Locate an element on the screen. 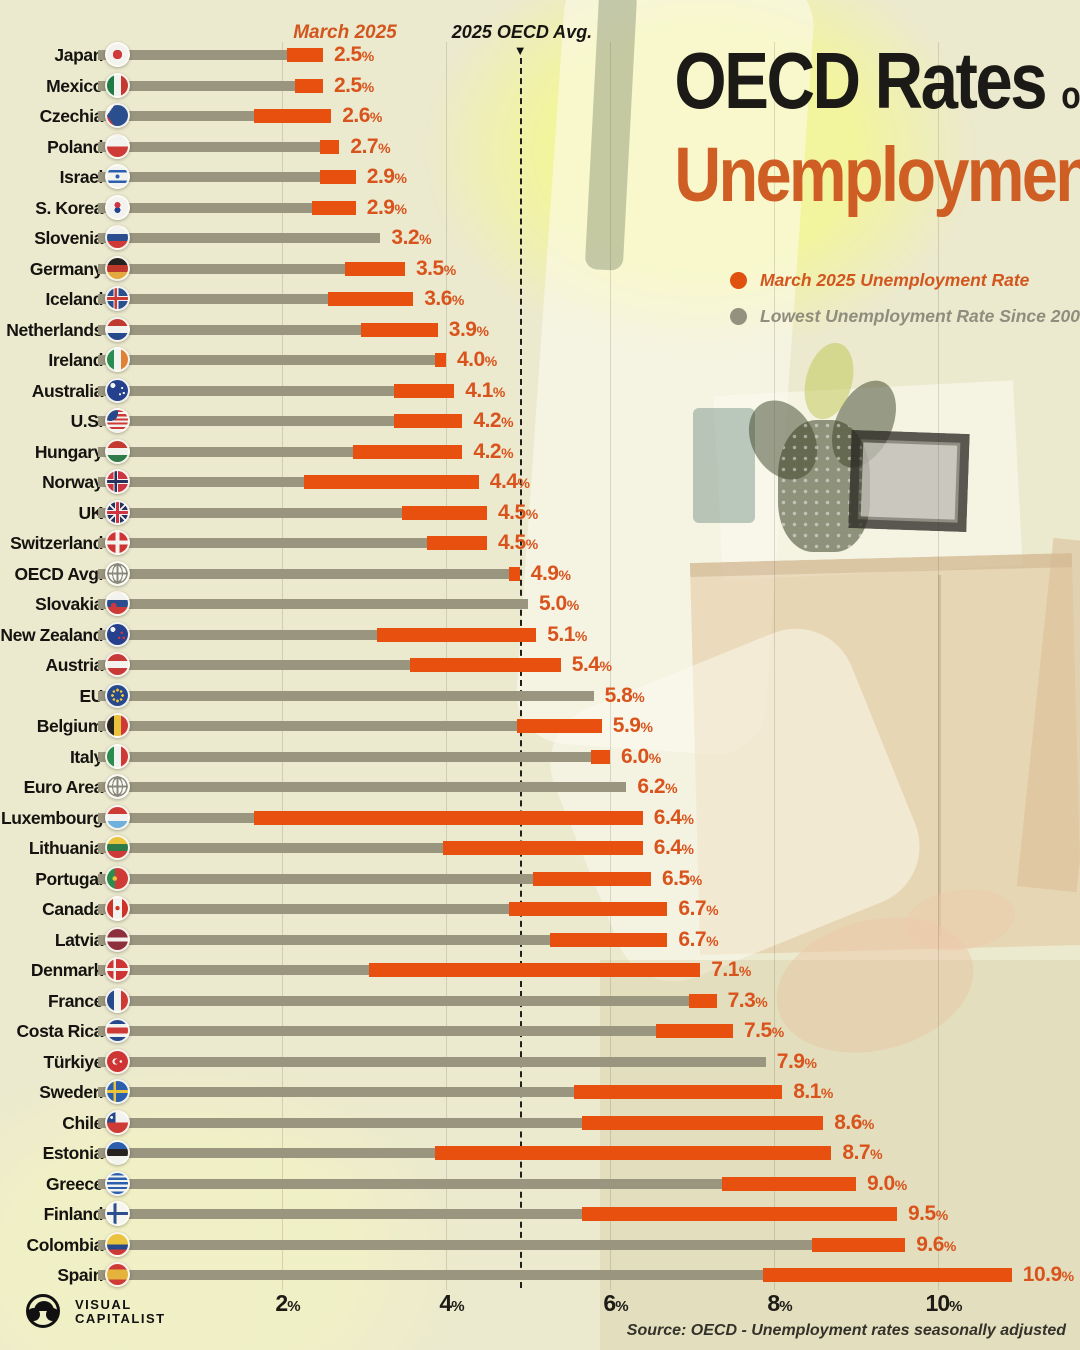  chart-row-s-korea: S. Korea 2.9% is located at coordinates (540, 208).